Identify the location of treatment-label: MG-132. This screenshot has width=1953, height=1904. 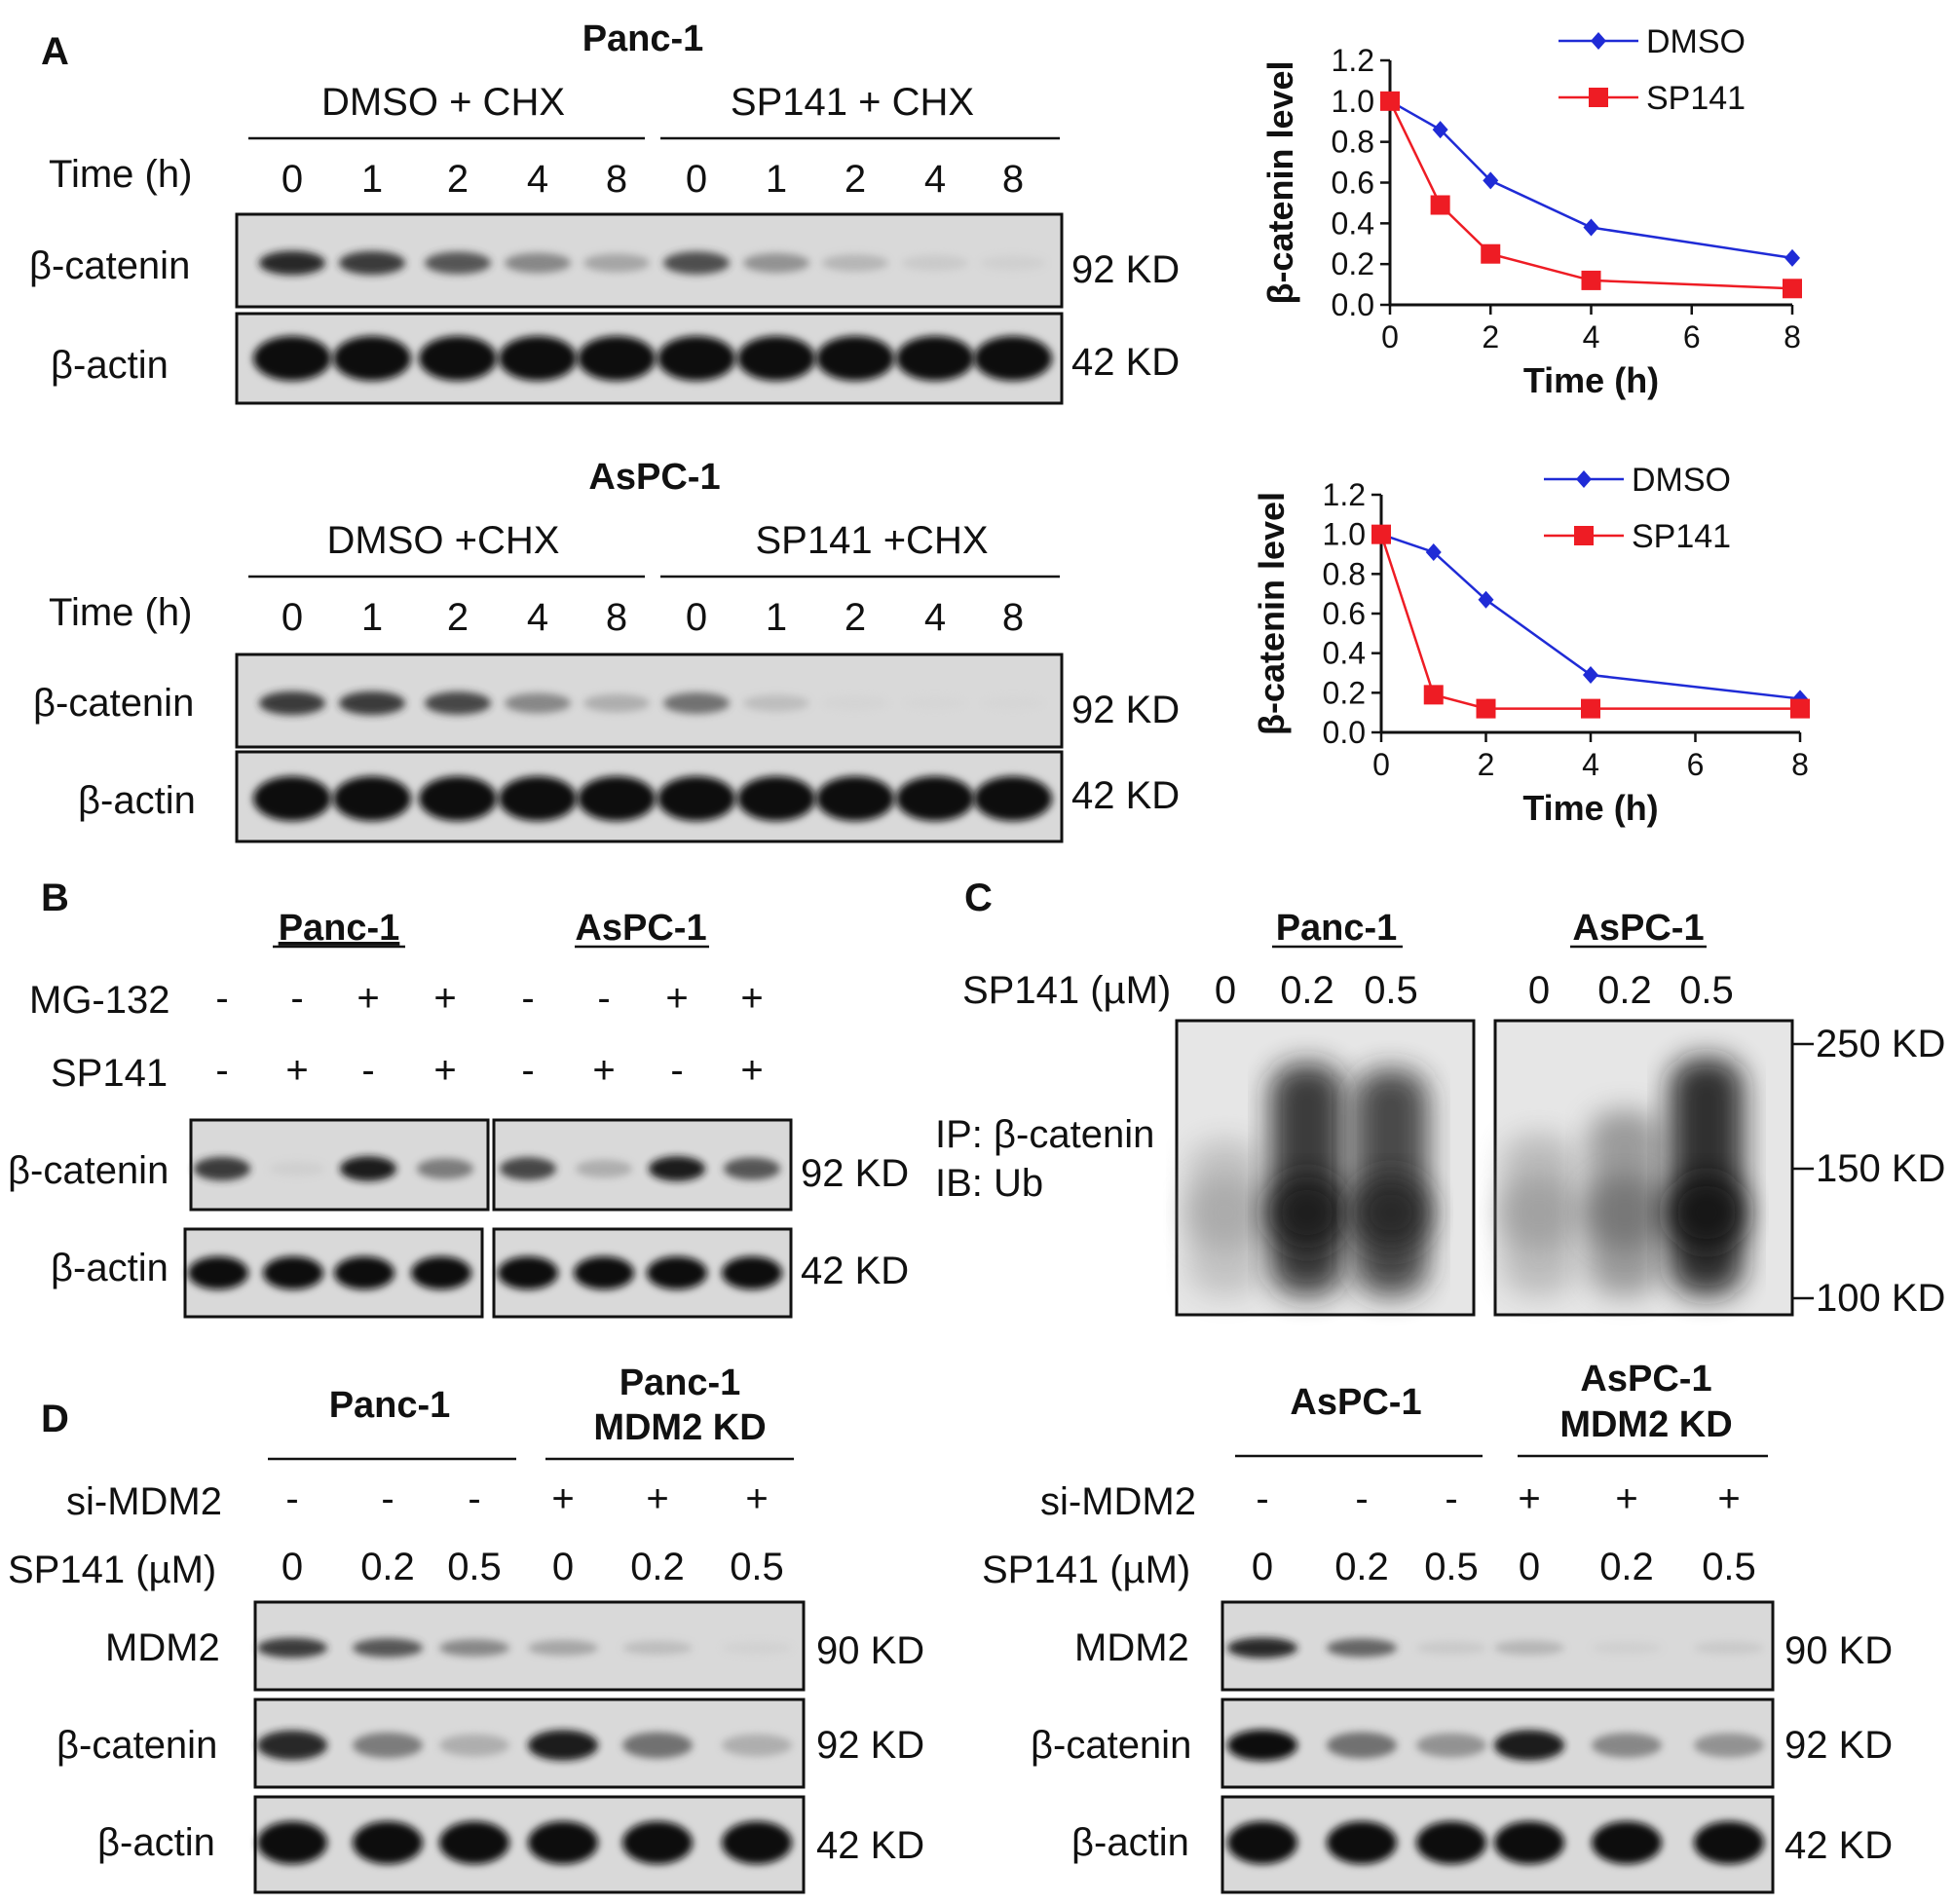
(99, 1000).